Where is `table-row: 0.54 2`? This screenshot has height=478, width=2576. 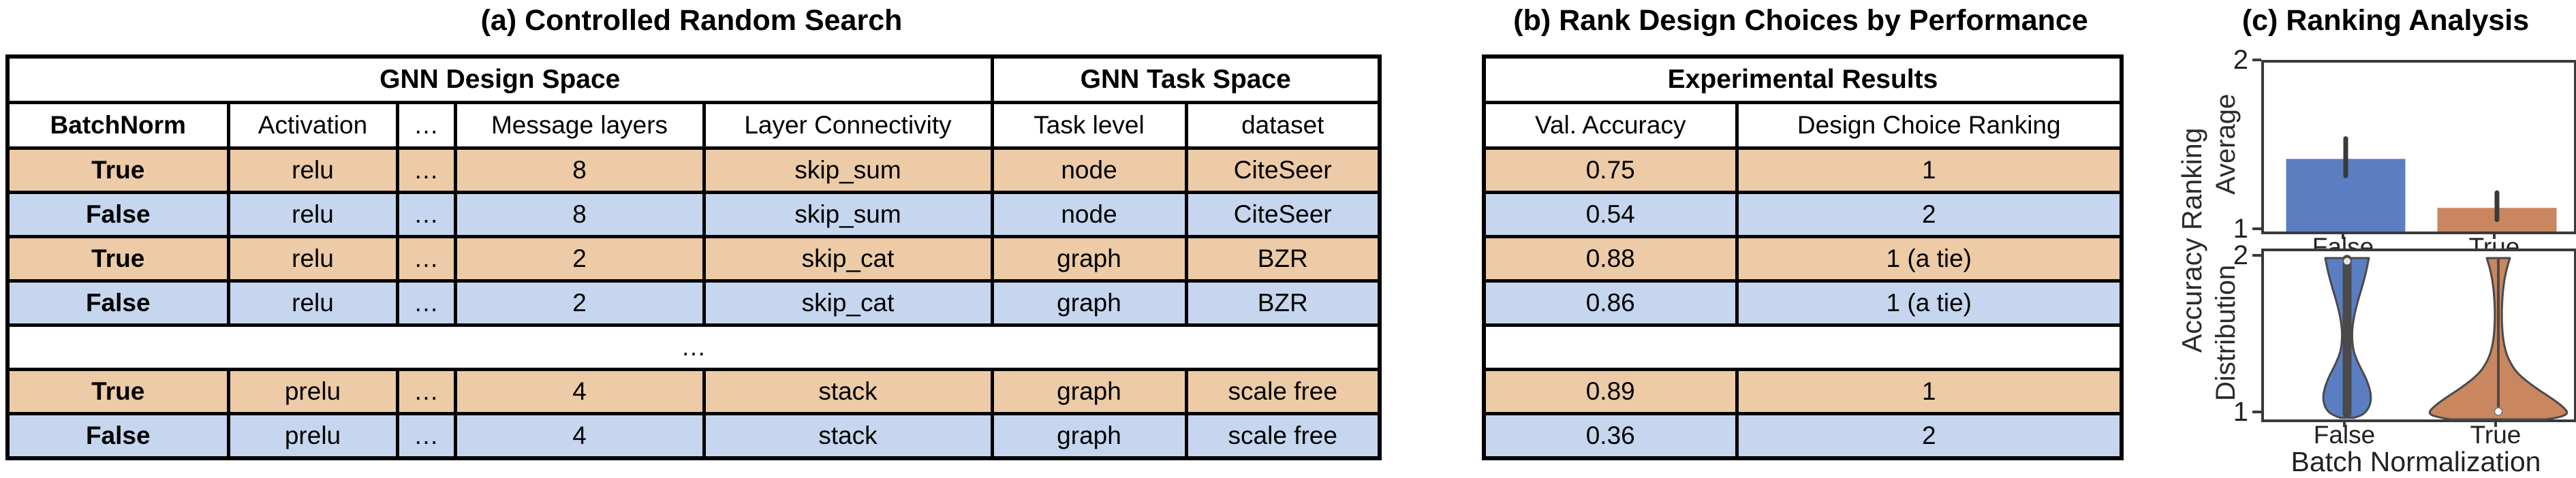
table-row: 0.54 2 is located at coordinates (1803, 214).